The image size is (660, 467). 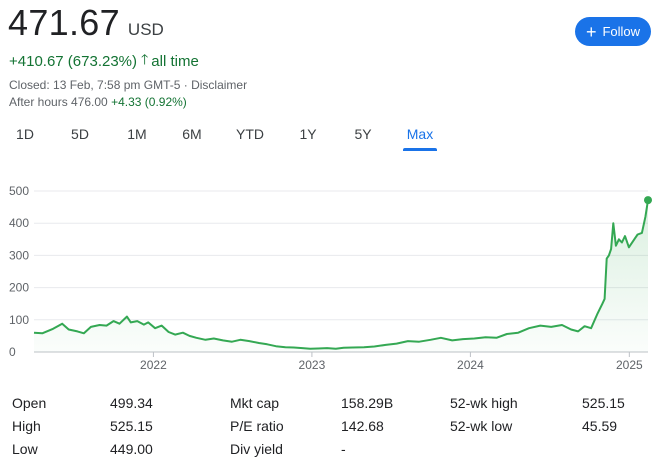 I want to click on tab-1d: 1D, so click(x=25, y=134).